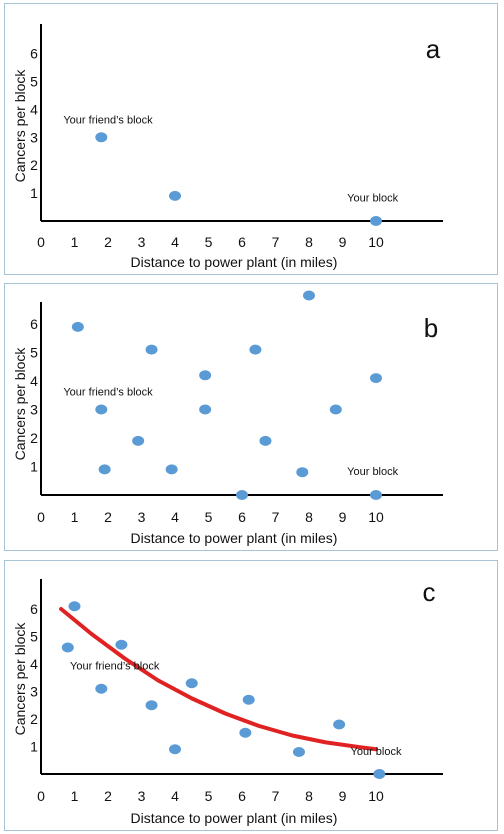  What do you see at coordinates (433, 49) in the screenshot?
I see `panel-letter: a` at bounding box center [433, 49].